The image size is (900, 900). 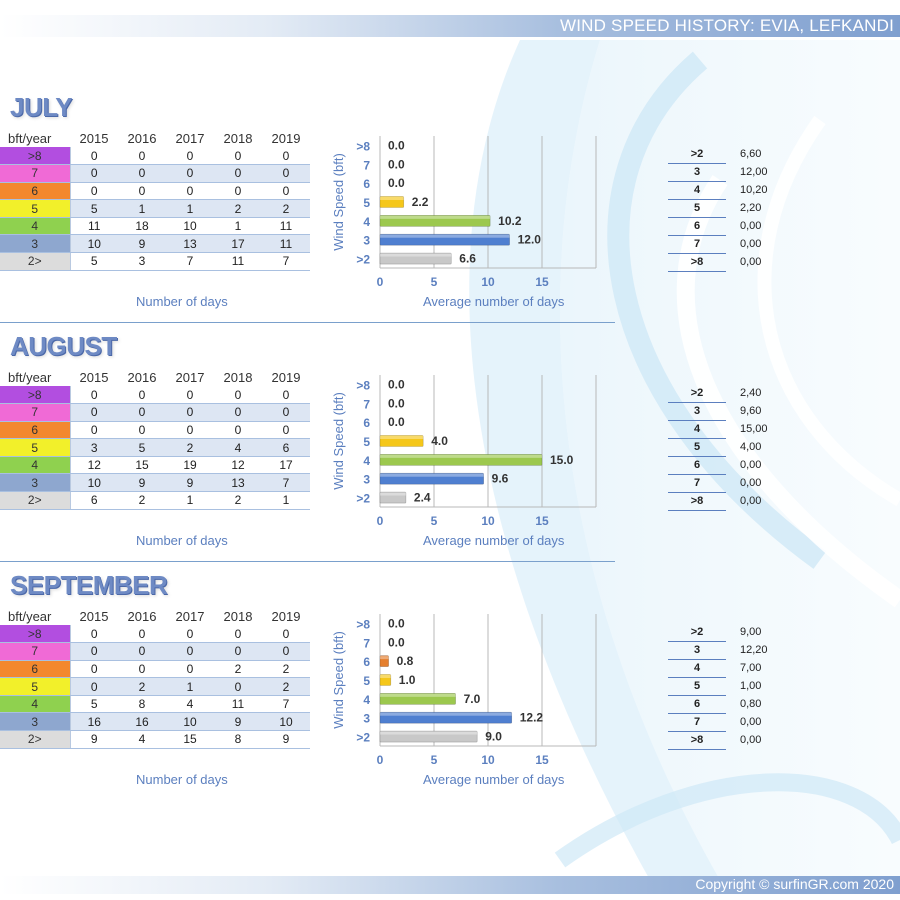 I want to click on average-bft-key: >8, so click(x=697, y=740).